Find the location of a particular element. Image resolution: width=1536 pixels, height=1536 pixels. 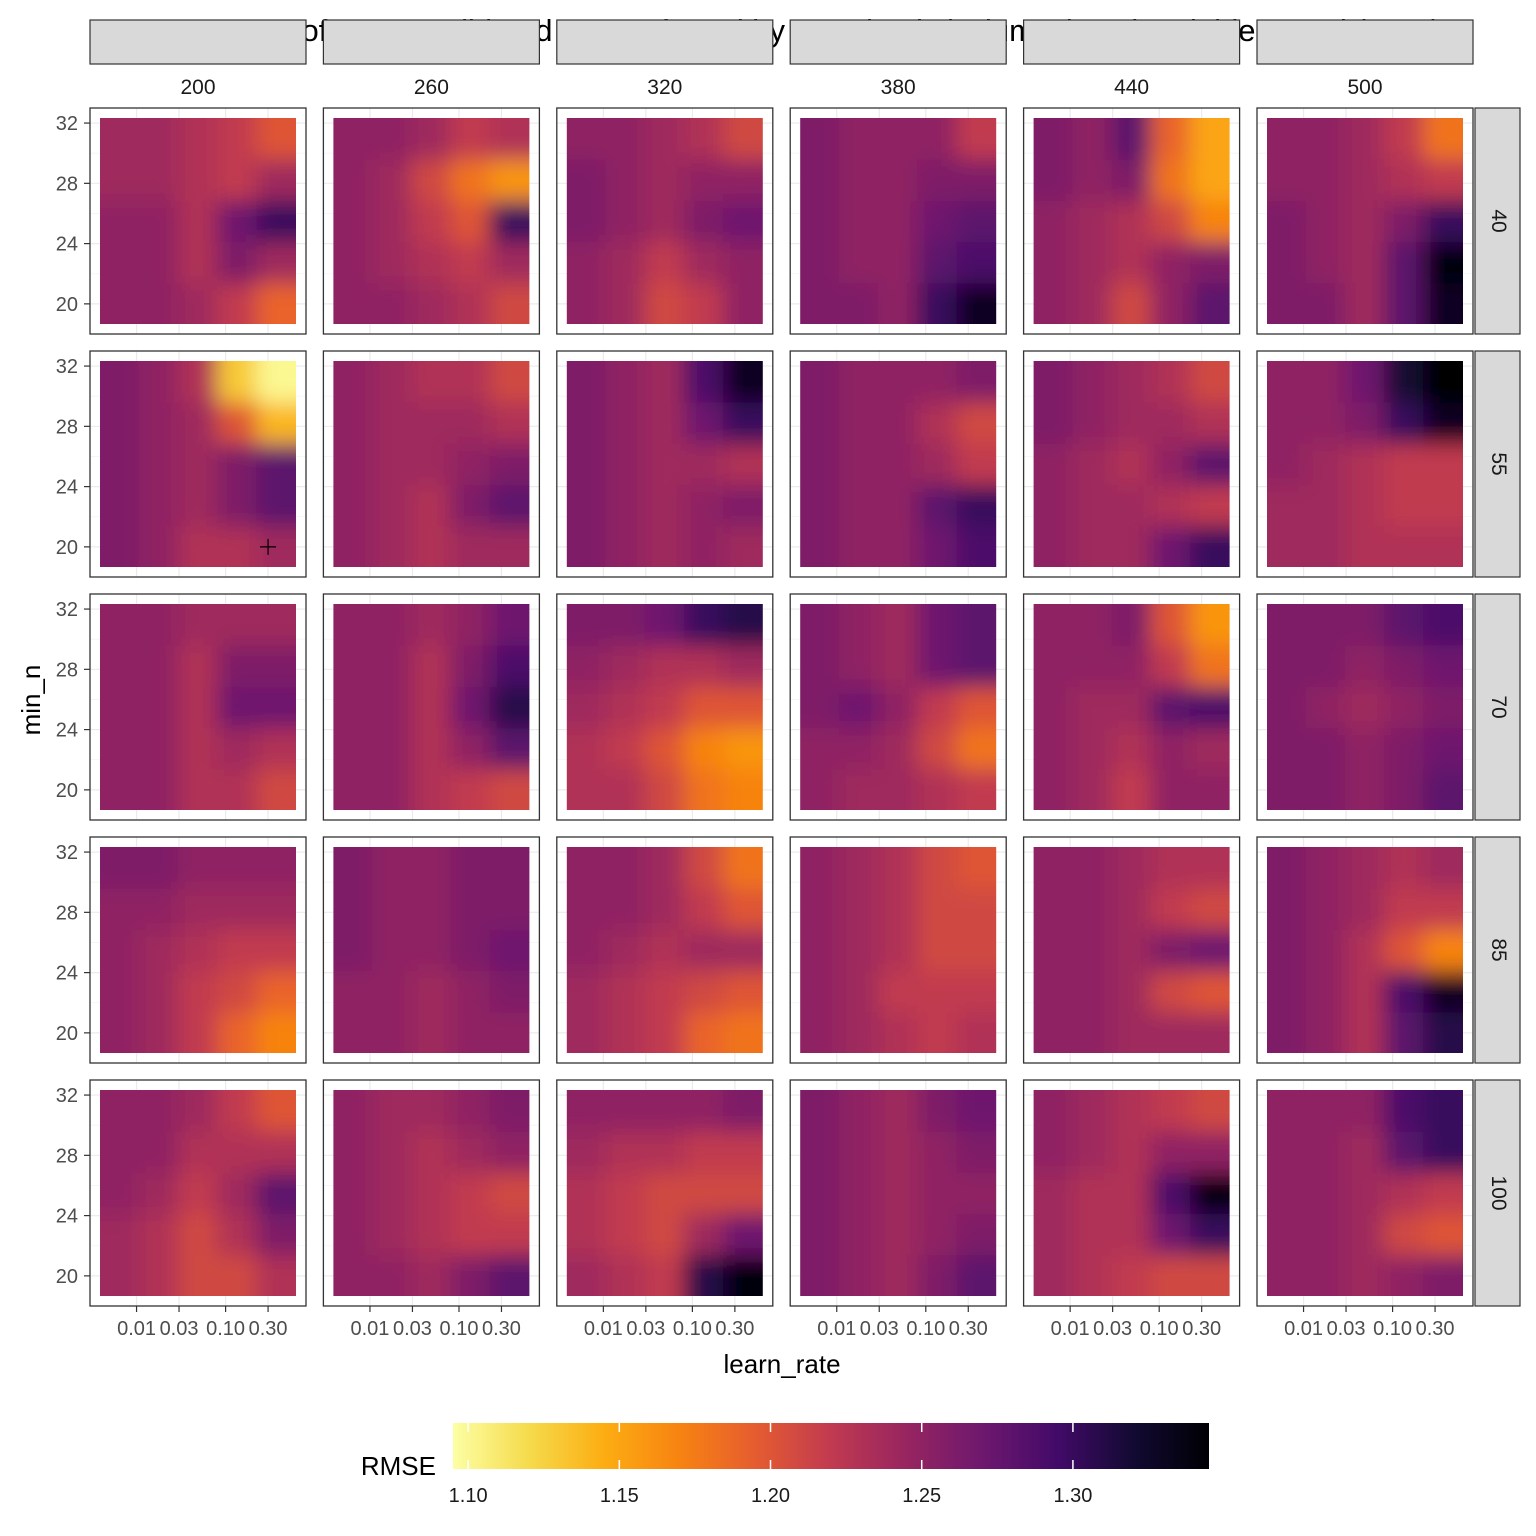

y-tick-label: 28 is located at coordinates (67, 427).